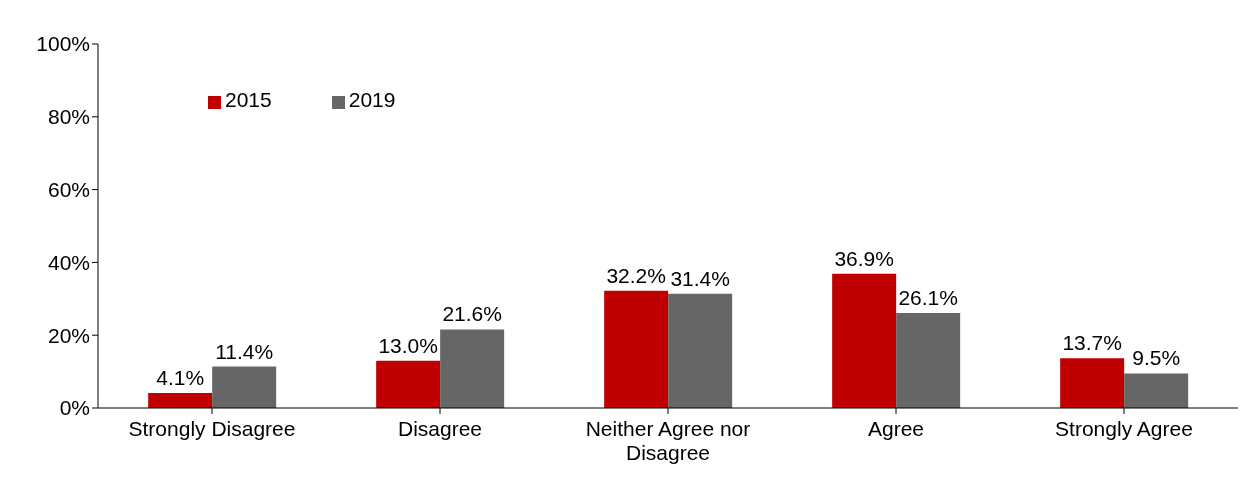 The height and width of the screenshot is (482, 1251). I want to click on x-tick-label: Agree, so click(896, 428).